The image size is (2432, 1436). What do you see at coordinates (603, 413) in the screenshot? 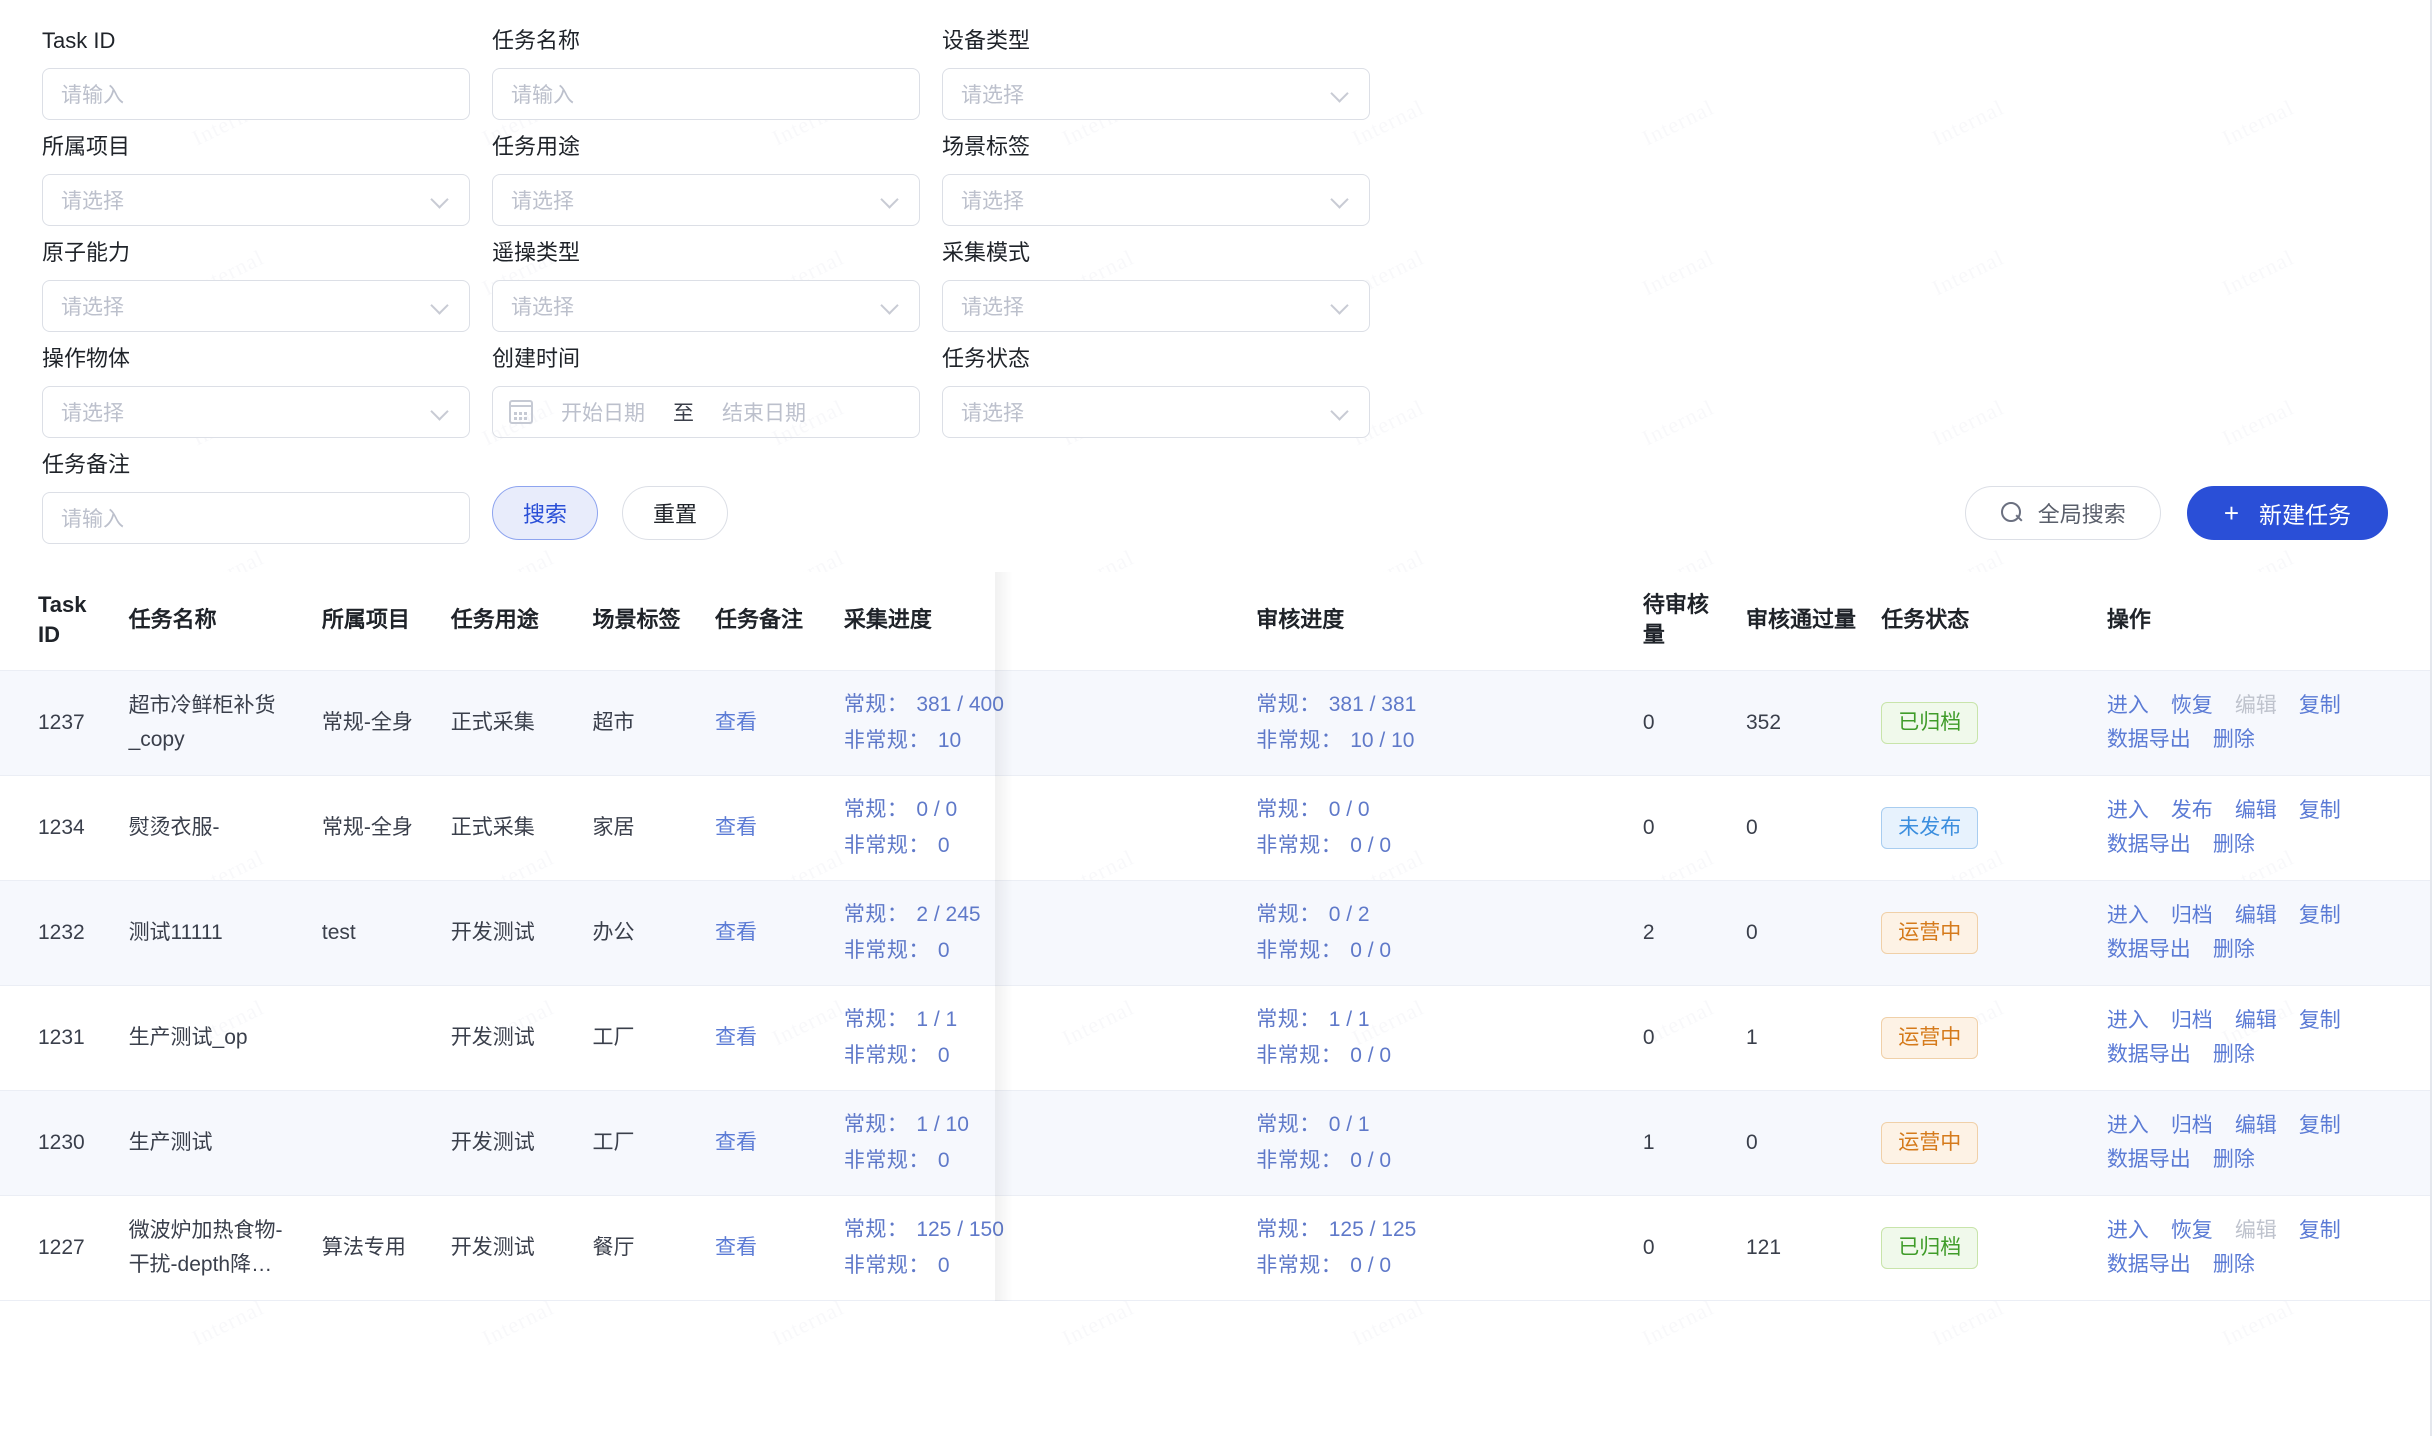
I see `start-date-input: 开始日期` at bounding box center [603, 413].